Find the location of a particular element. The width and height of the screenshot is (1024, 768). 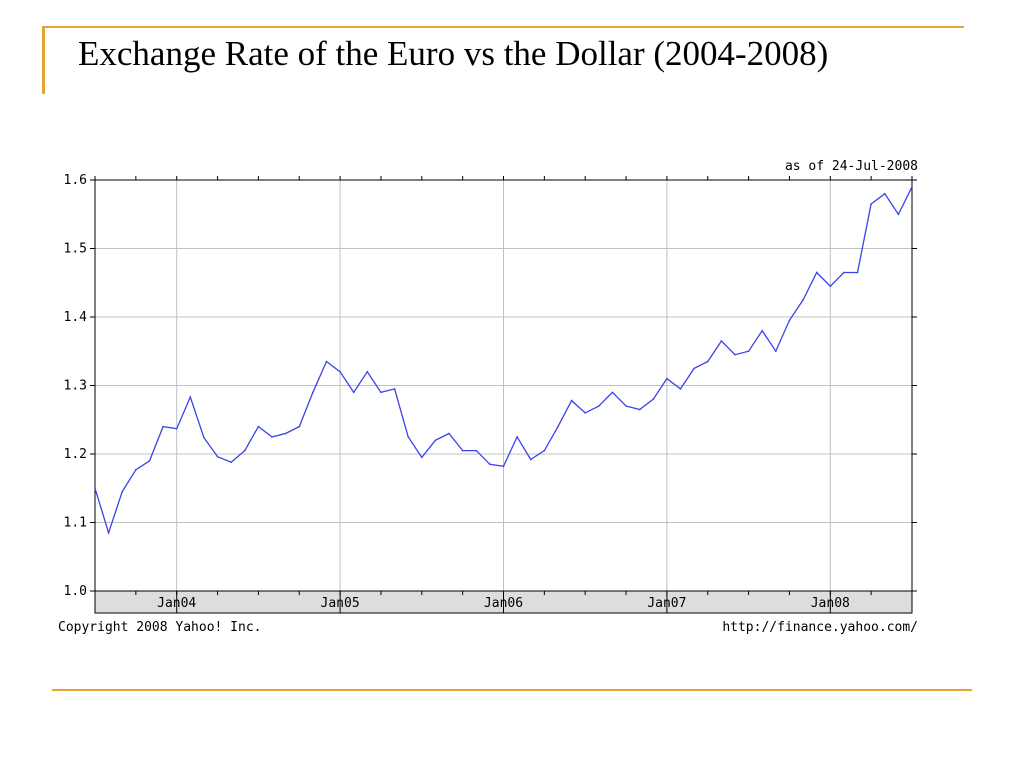

y-tick-label: 1.2 is located at coordinates (75, 454).